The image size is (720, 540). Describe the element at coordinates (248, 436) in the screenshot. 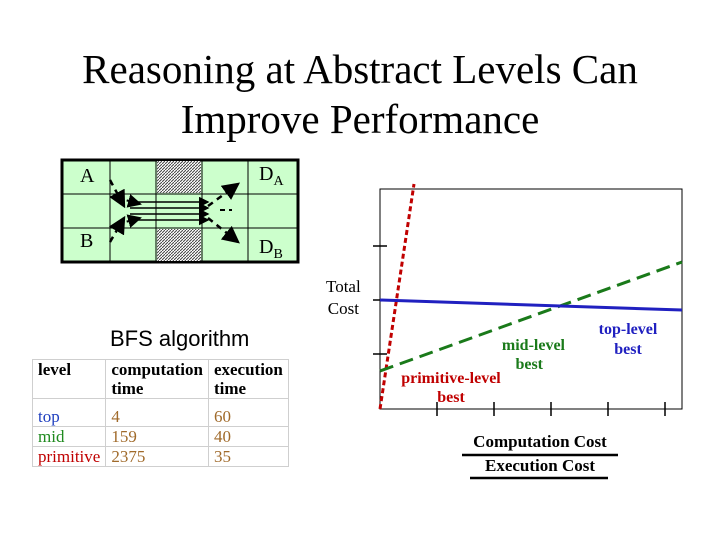

I see `row-execution: 40` at that location.